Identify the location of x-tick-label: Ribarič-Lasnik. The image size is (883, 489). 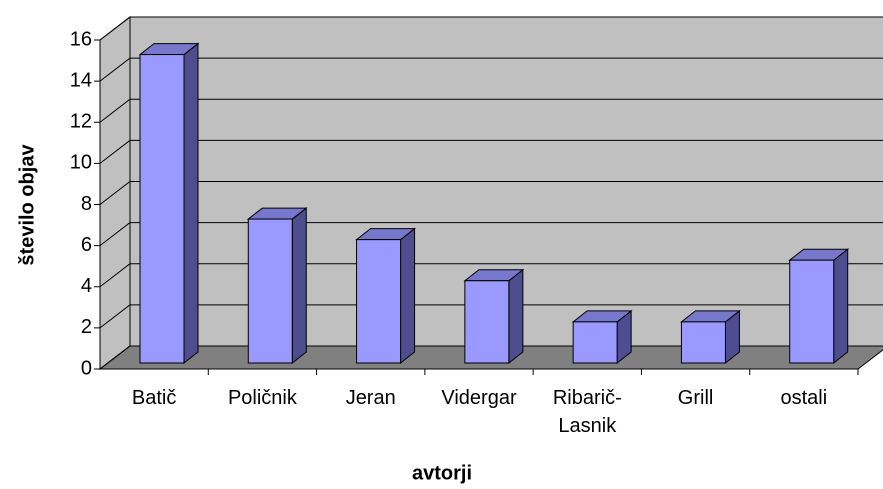
(587, 412).